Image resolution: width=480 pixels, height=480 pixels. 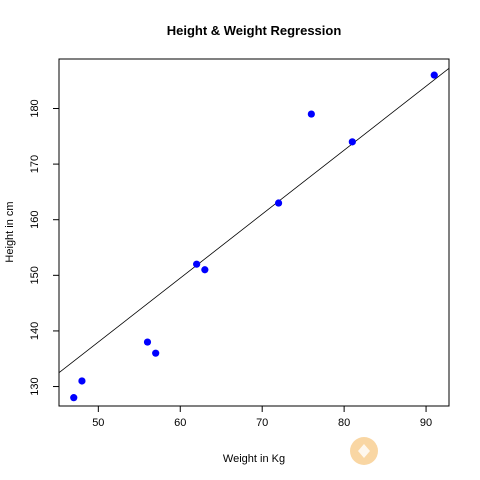 What do you see at coordinates (414, 452) in the screenshot?
I see `watermark-text: 创新互联` at bounding box center [414, 452].